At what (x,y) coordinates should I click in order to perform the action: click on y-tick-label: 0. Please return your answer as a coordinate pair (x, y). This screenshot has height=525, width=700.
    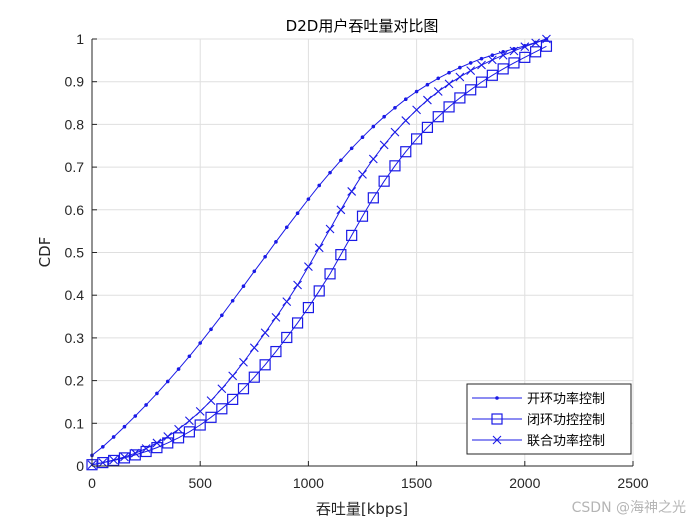
    Looking at the image, I should click on (80, 466).